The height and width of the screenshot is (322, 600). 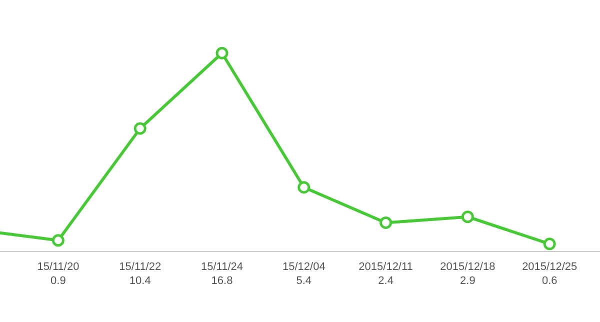 I want to click on x-tick-label: 15/11/22, so click(x=140, y=267).